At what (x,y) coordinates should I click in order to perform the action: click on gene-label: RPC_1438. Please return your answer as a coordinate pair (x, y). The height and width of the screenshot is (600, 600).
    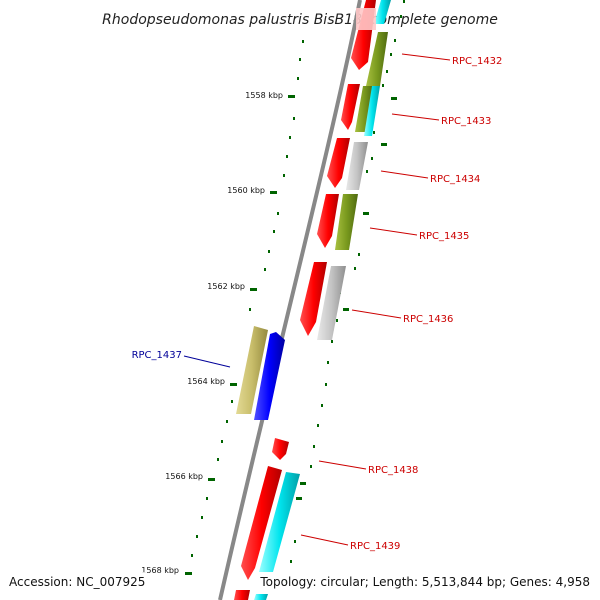
    Looking at the image, I should click on (393, 470).